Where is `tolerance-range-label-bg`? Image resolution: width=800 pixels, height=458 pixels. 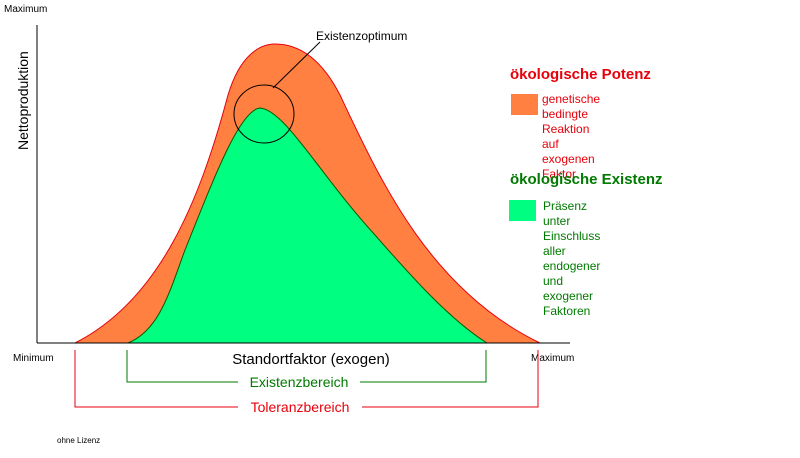 tolerance-range-label-bg is located at coordinates (300, 407).